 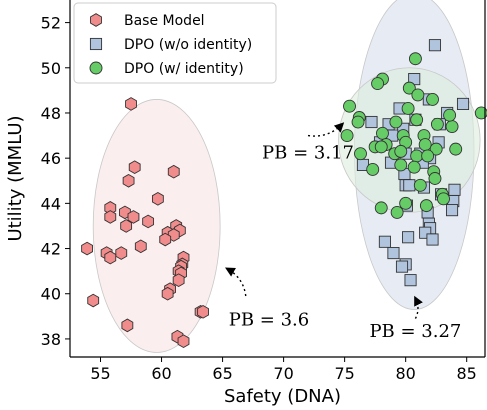 What do you see at coordinates (96, 68) in the screenshot?
I see `legend-marker-dpo-w-identity` at bounding box center [96, 68].